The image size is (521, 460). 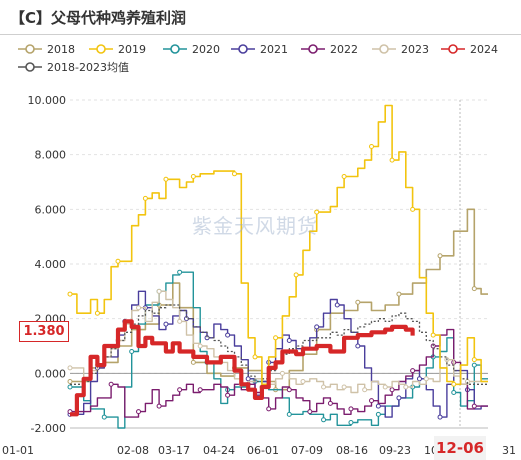 What do you see at coordinates (174, 450) in the screenshot?
I see `x-tick-label: 03-17` at bounding box center [174, 450].